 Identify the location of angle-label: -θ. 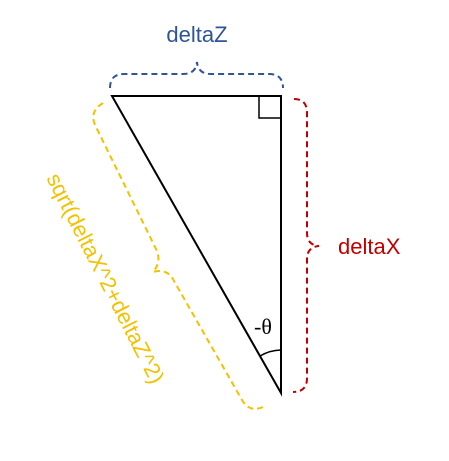
(263, 326).